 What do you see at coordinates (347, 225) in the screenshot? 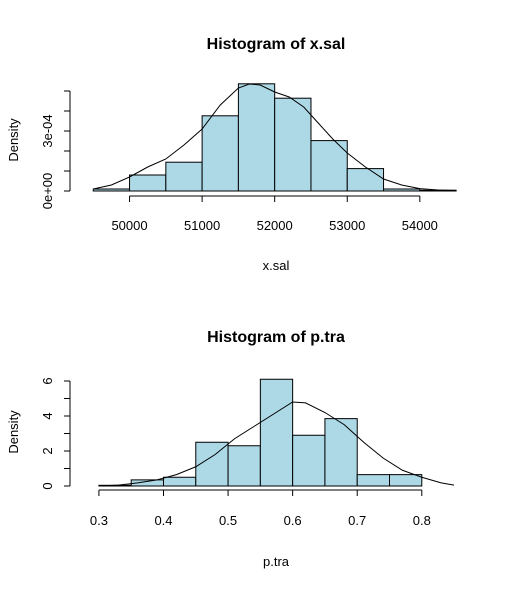
I see `x-tick-label: 53000` at bounding box center [347, 225].